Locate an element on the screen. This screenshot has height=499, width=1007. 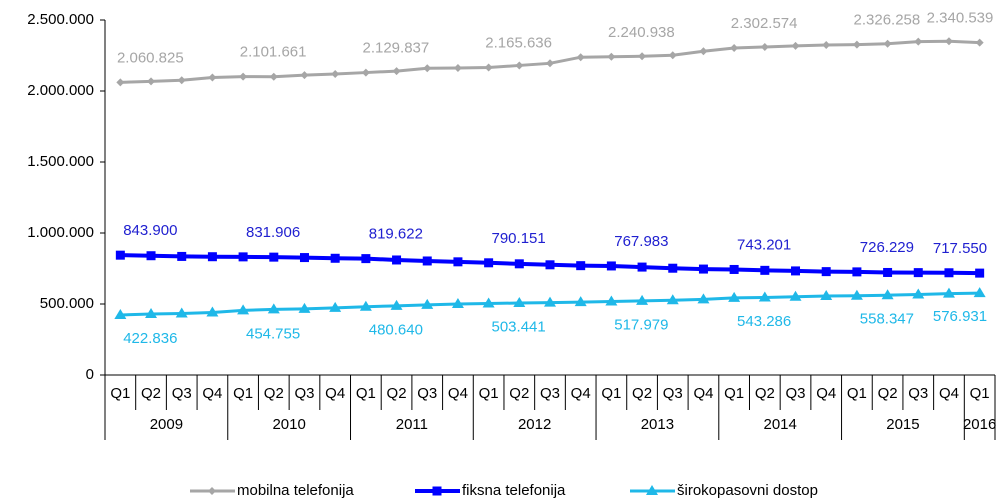
data-label: 2.101.661 is located at coordinates (273, 52).